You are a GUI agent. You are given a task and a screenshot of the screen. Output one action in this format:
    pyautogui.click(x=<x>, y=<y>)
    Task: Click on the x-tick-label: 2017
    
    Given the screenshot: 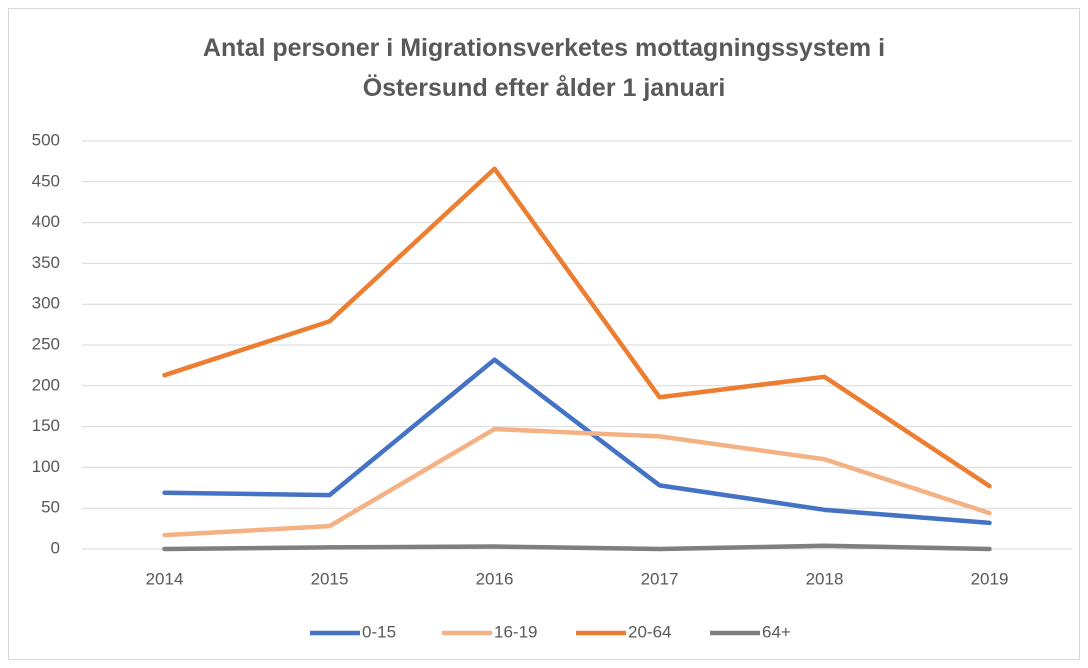 What is the action you would take?
    pyautogui.click(x=660, y=578)
    